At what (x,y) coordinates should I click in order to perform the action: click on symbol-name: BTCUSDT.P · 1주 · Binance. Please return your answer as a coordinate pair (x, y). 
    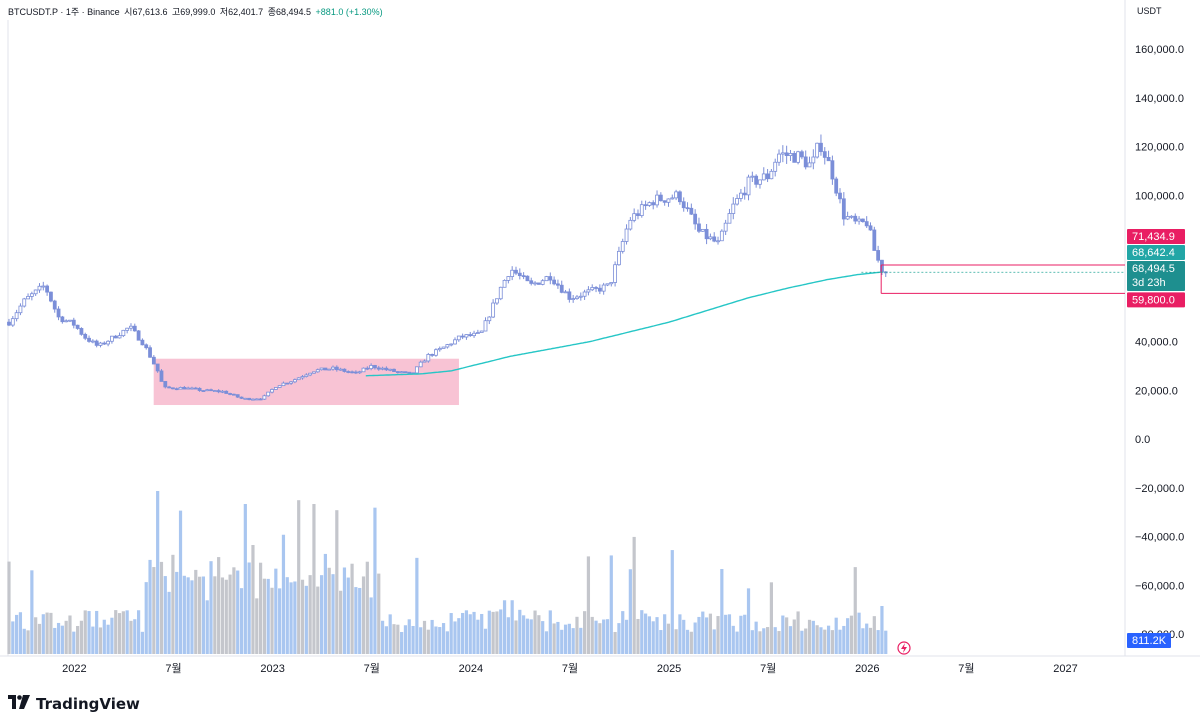
    Looking at the image, I should click on (64, 12).